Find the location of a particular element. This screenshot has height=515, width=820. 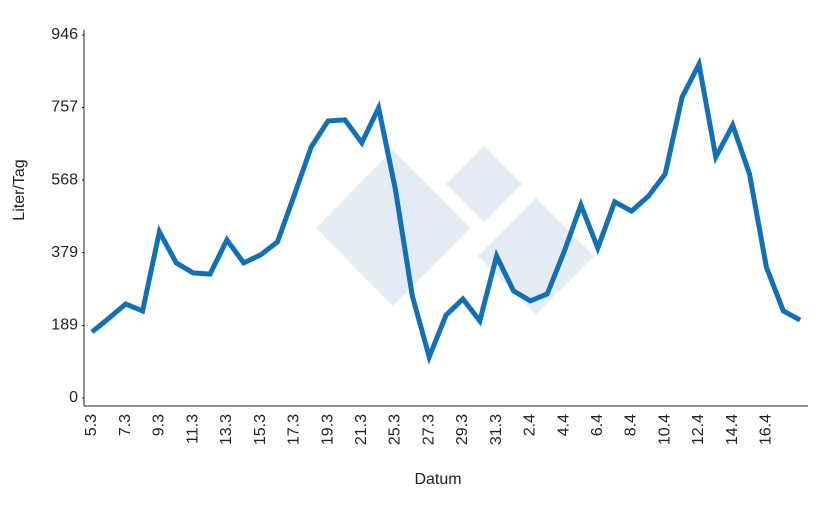

x-tick-label: 14.4 is located at coordinates (732, 429).